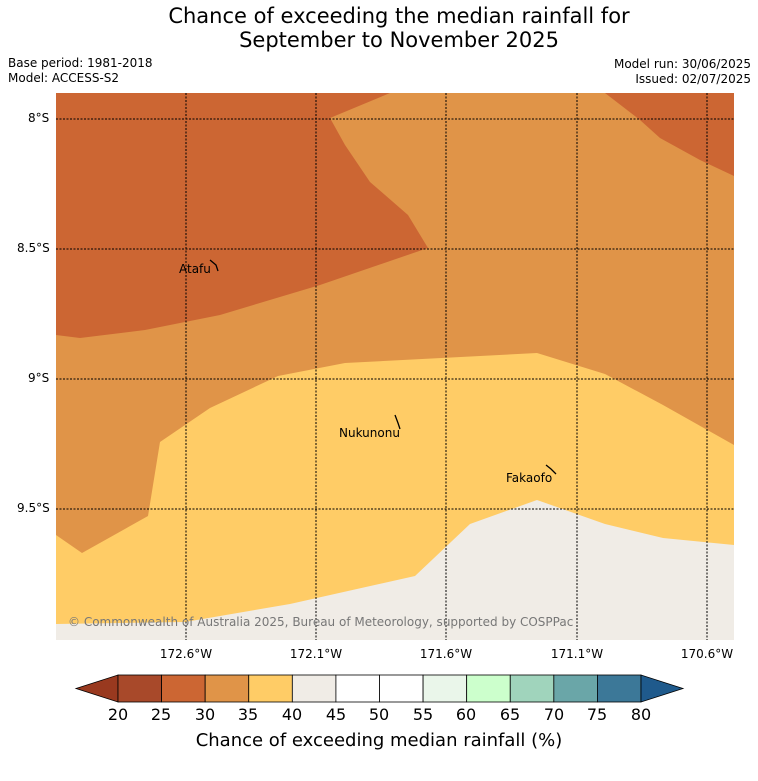  What do you see at coordinates (446, 654) in the screenshot?
I see `lon-label-171-6w: 171.6°W` at bounding box center [446, 654].